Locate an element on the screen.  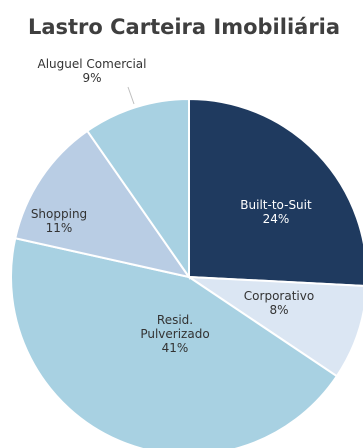
slice-value-label: 9% is located at coordinates (91, 78).